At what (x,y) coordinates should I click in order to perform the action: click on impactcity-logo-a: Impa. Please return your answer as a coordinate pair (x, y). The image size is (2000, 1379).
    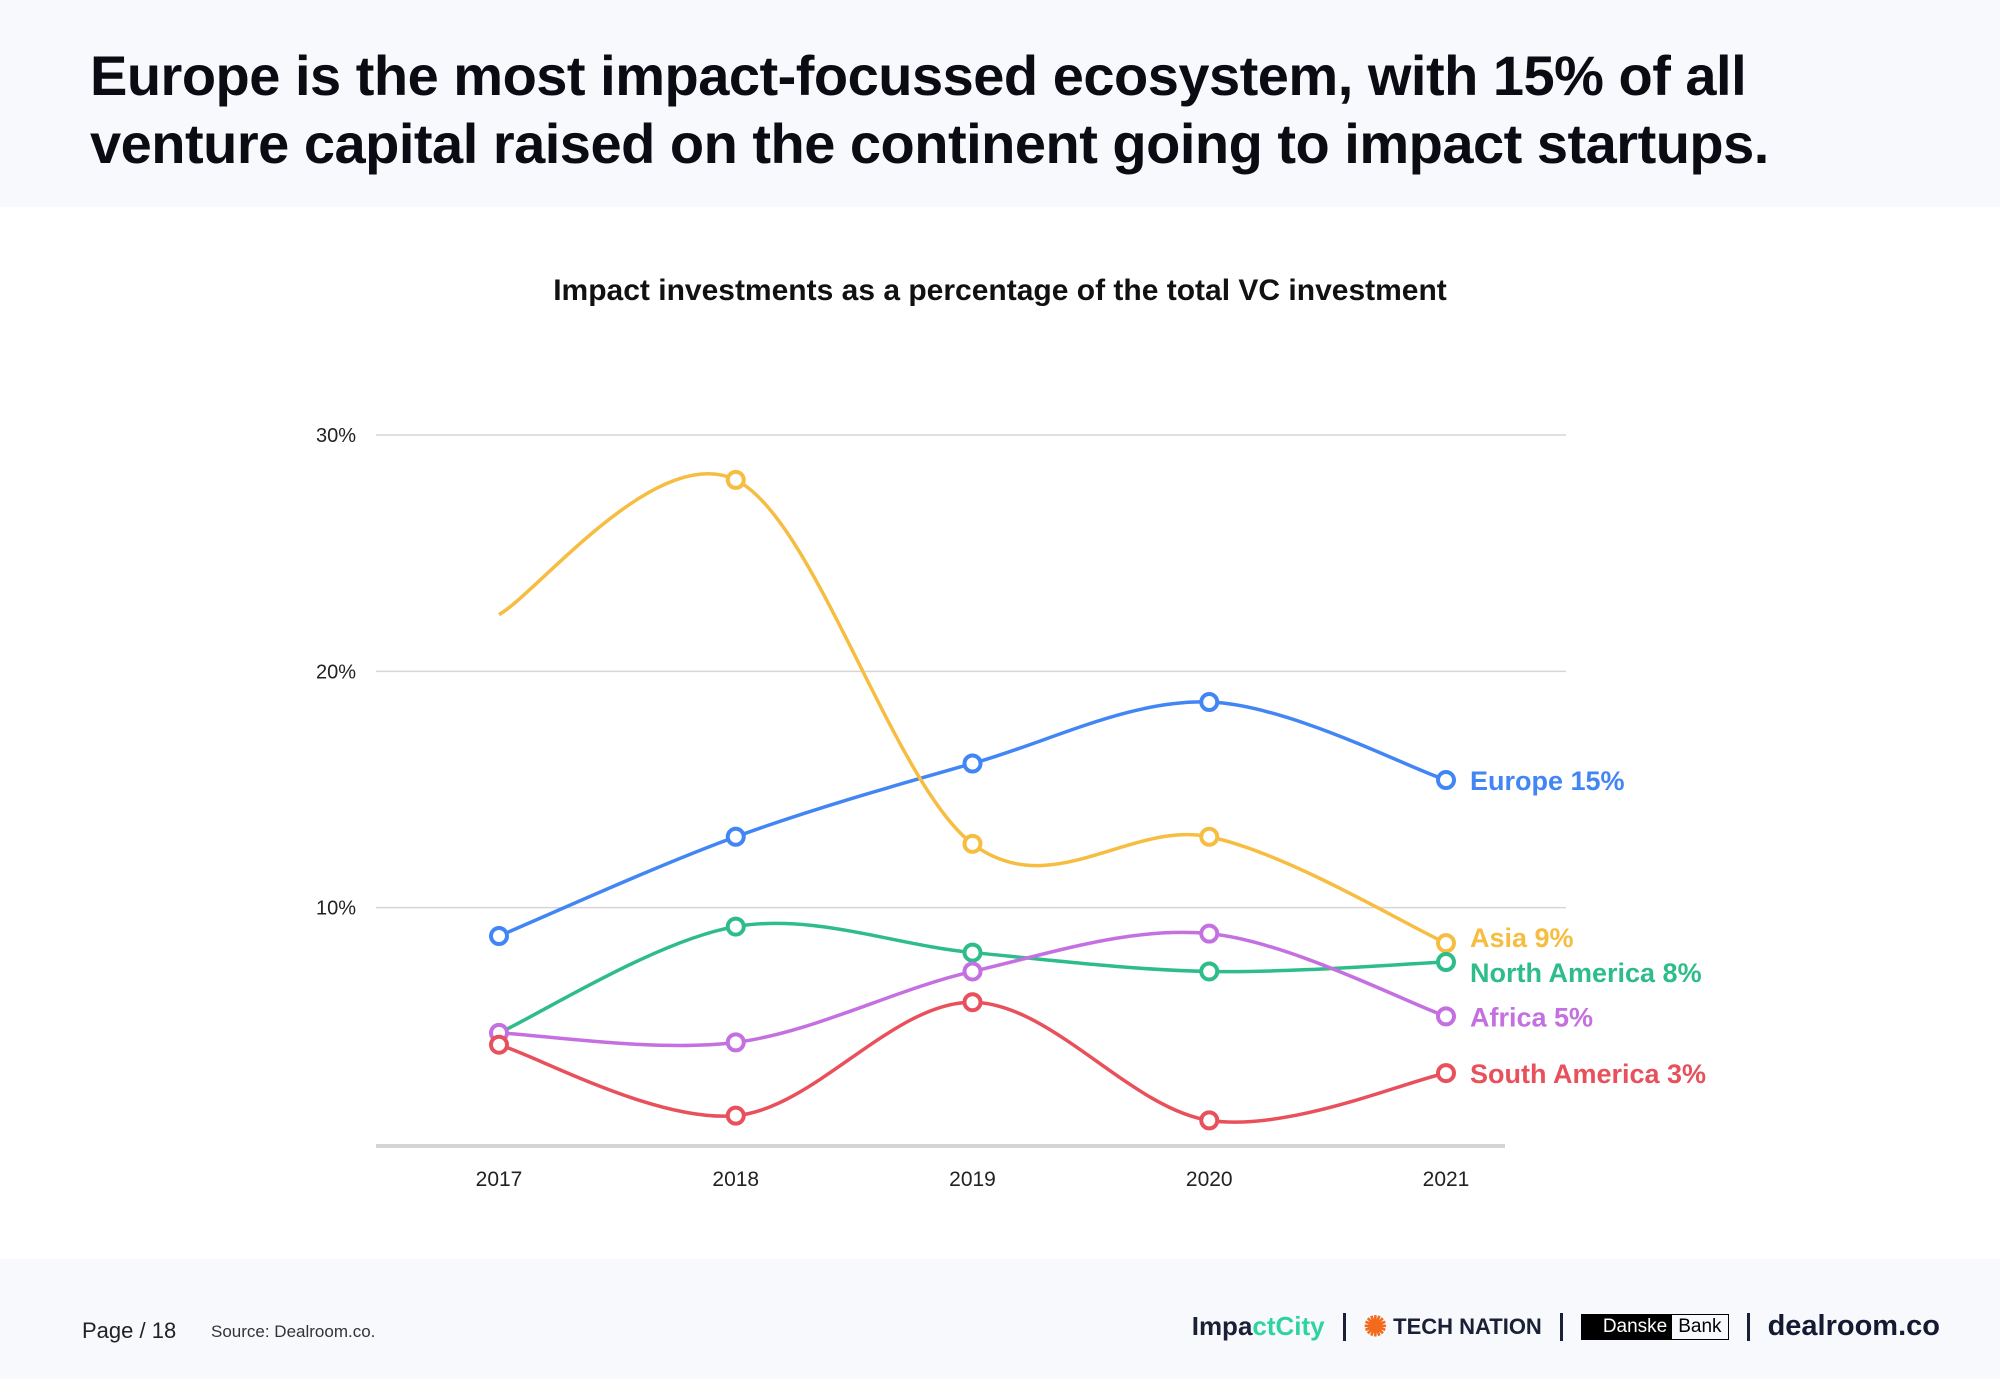
    Looking at the image, I should click on (1222, 1326).